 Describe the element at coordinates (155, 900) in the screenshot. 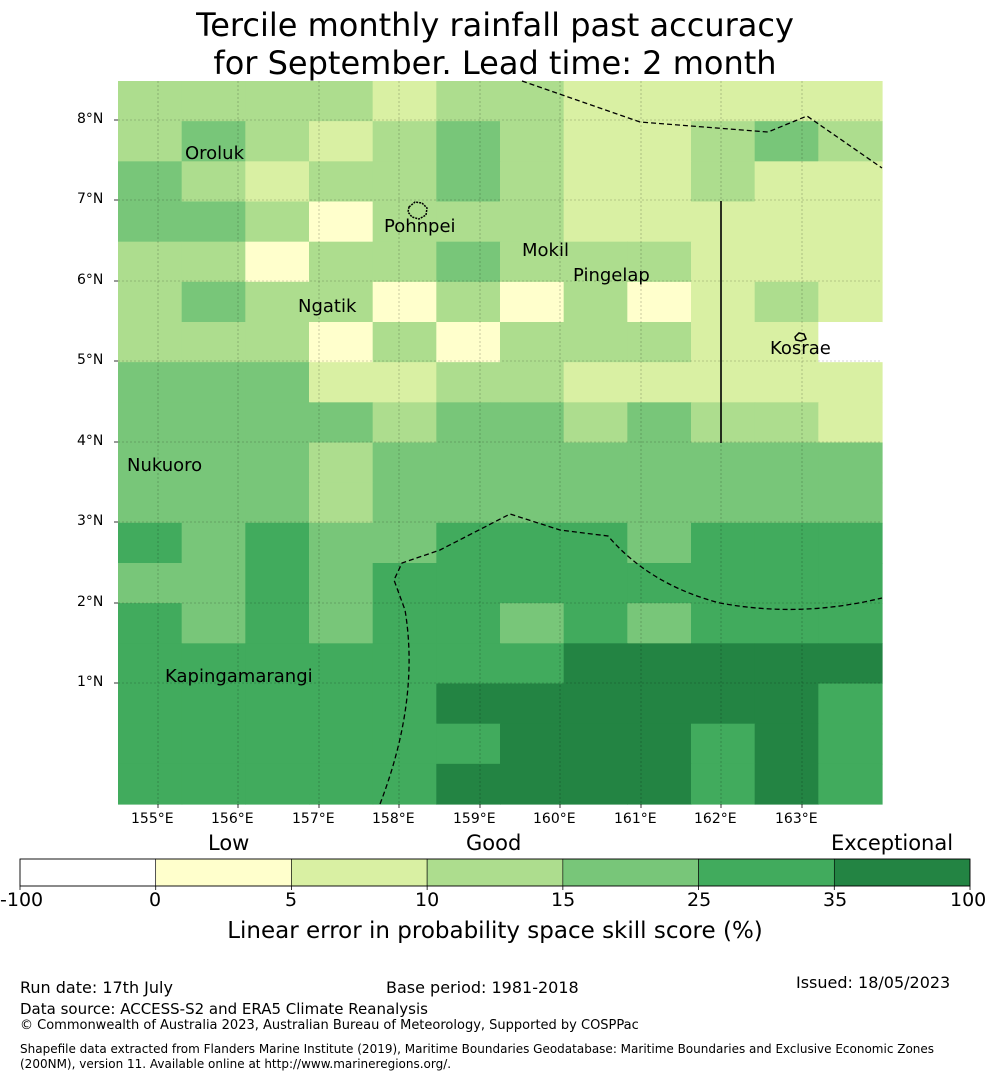

I see `colorbar-tick: 0` at that location.